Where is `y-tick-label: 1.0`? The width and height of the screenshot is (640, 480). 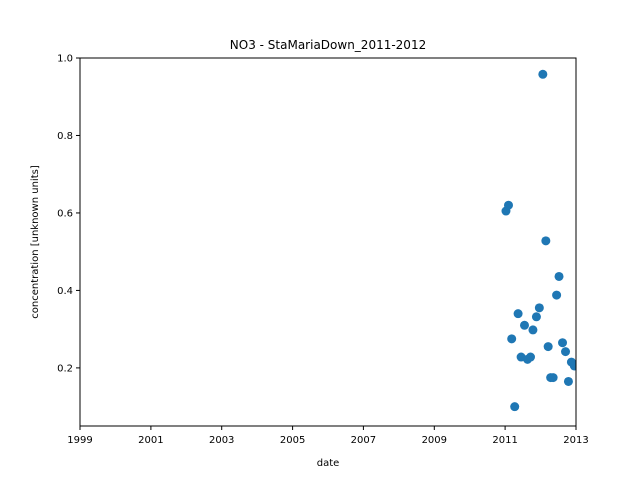
y-tick-label: 1.0 is located at coordinates (65, 59).